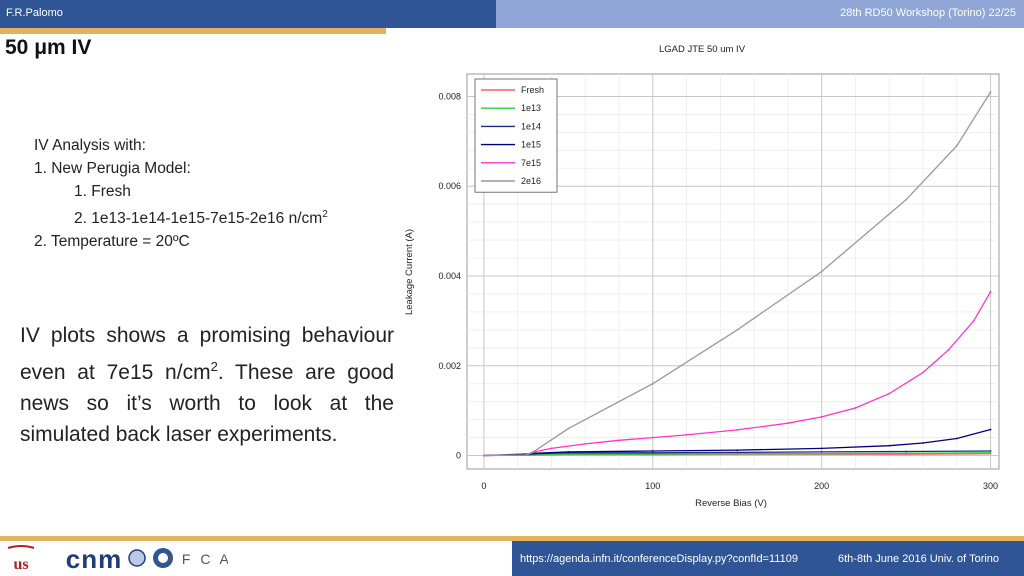 The image size is (1024, 576). Describe the element at coordinates (90, 145) in the screenshot. I see `analysis-heading: IV Analysis with:` at that location.